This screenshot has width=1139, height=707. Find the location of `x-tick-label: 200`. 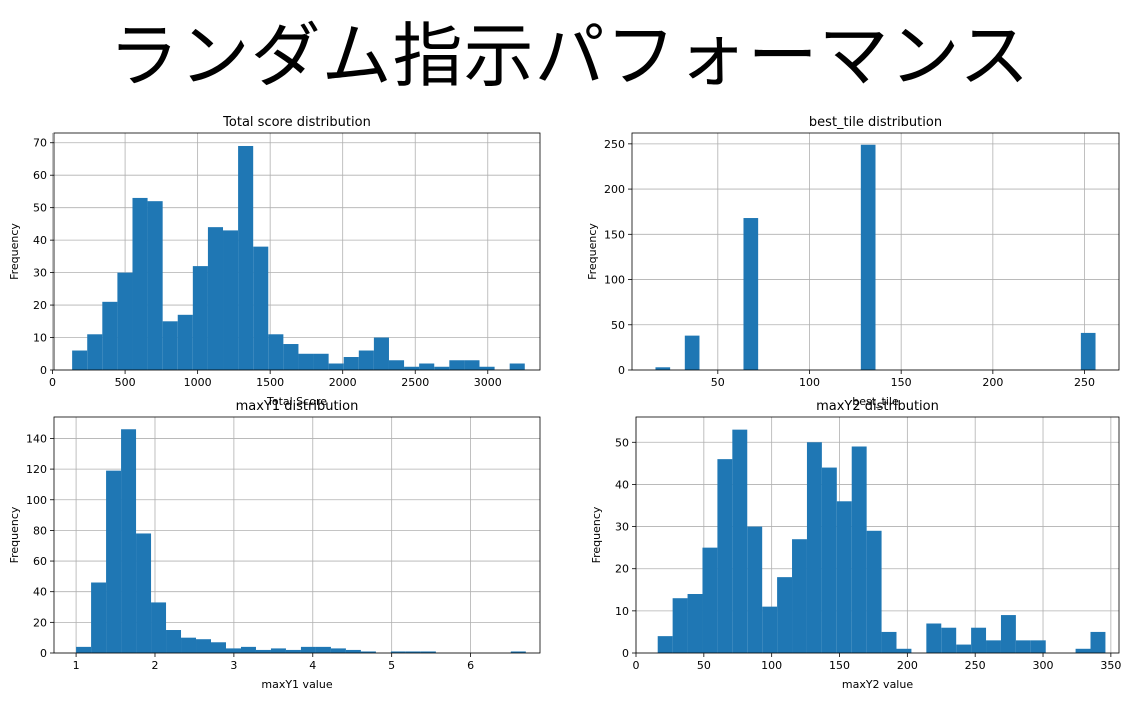

x-tick-label: 200 is located at coordinates (907, 665).